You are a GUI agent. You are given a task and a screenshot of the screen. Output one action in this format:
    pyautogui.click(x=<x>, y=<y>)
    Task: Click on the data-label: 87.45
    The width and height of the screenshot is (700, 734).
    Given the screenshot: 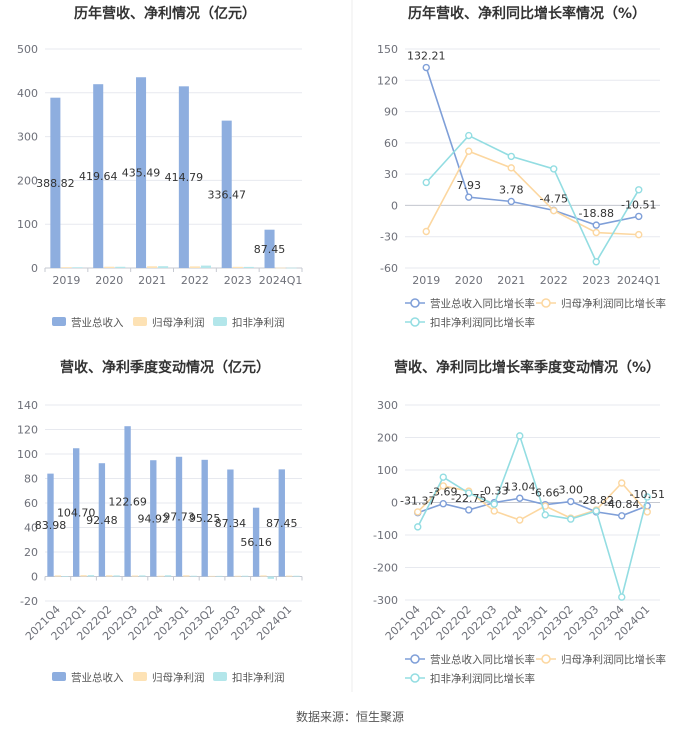 What is the action you would take?
    pyautogui.click(x=282, y=523)
    